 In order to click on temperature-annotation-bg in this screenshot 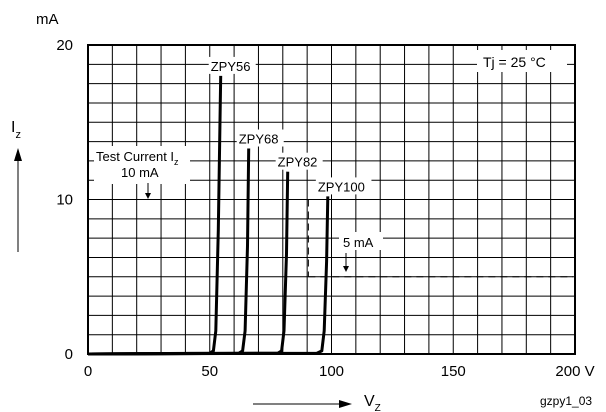, I will do `click(522, 61)`.